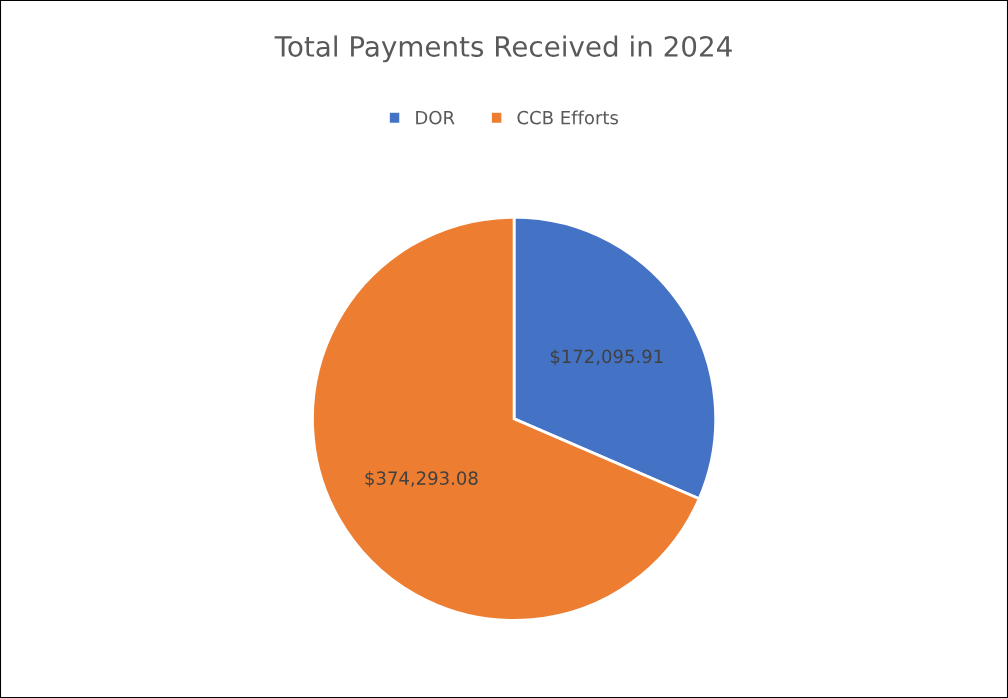  I want to click on data-label: $172,095.91, so click(606, 357).